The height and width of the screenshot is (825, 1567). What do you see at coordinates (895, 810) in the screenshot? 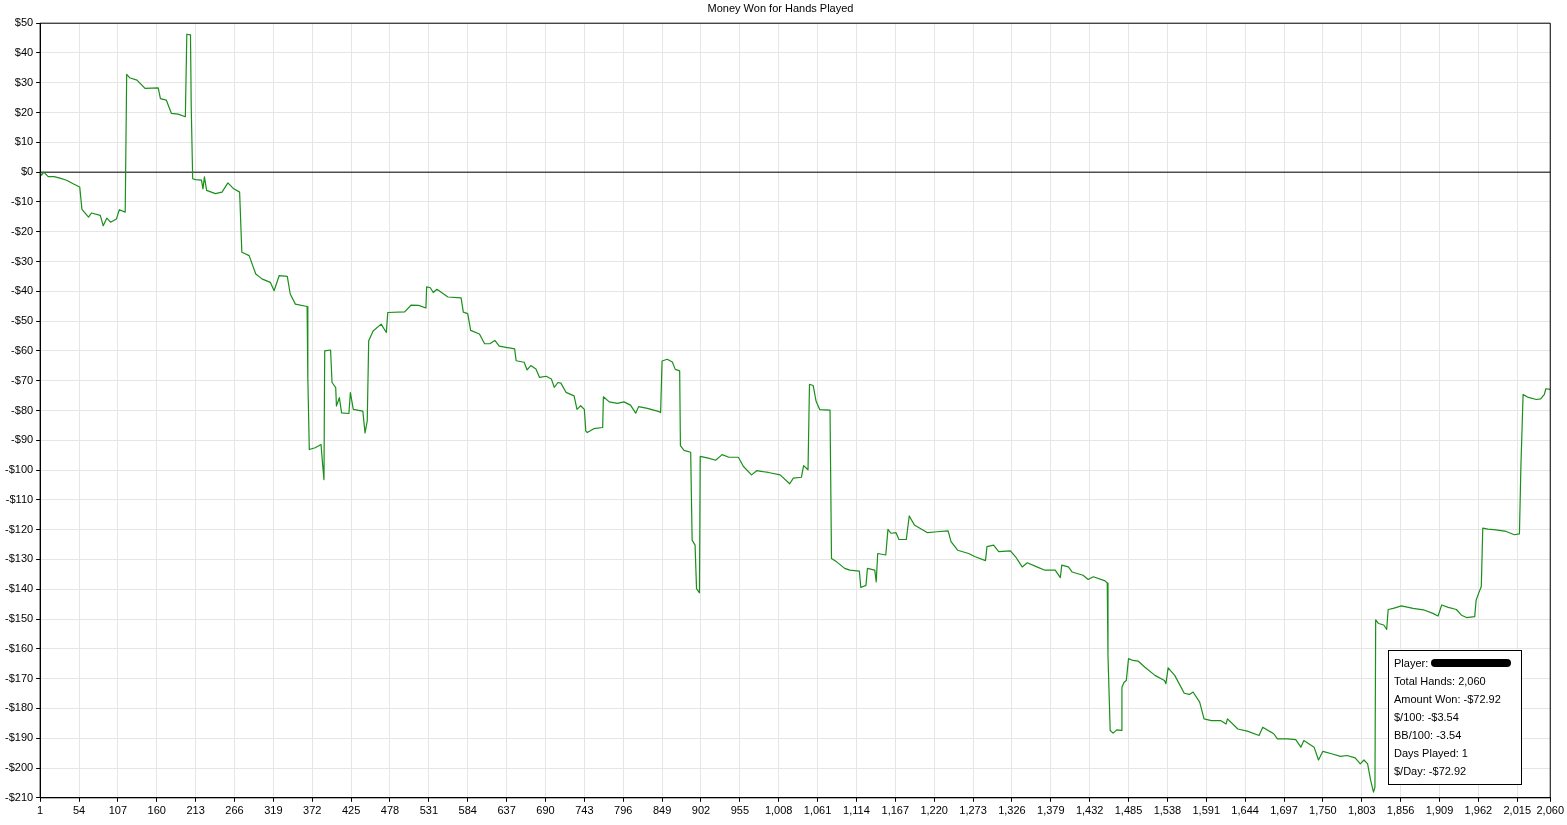
I see `x-tick-label: 1,167` at bounding box center [895, 810].